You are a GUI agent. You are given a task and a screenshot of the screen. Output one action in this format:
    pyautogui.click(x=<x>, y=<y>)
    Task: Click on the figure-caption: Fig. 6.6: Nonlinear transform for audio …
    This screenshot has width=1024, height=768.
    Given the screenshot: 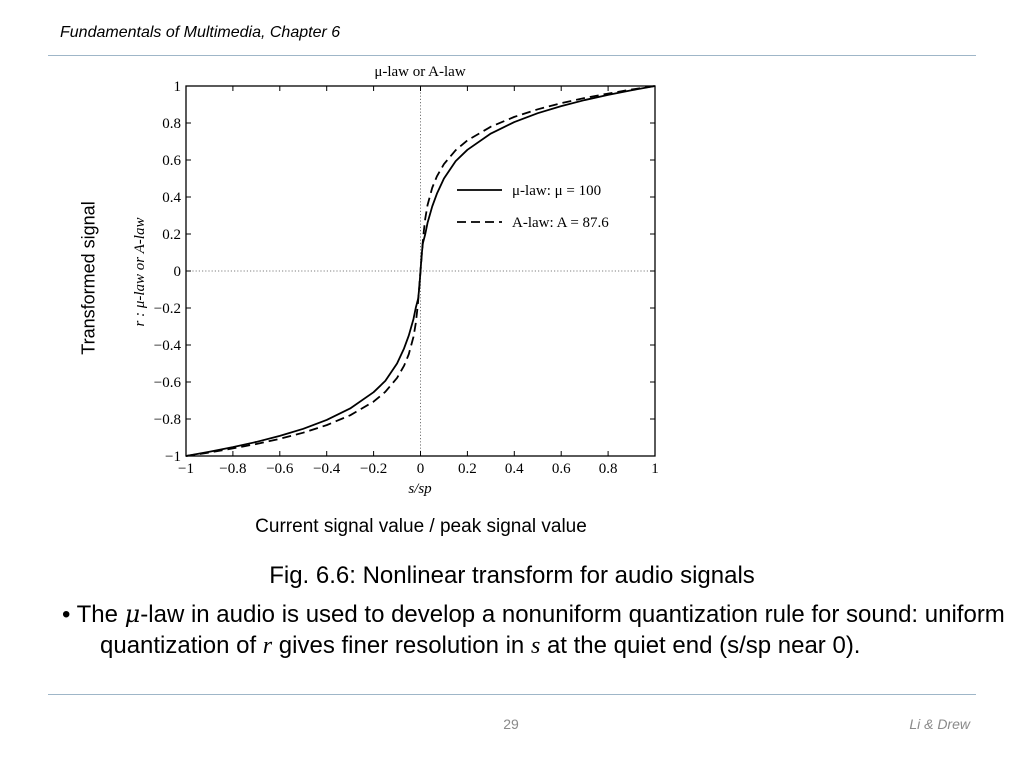 What is the action you would take?
    pyautogui.click(x=512, y=575)
    